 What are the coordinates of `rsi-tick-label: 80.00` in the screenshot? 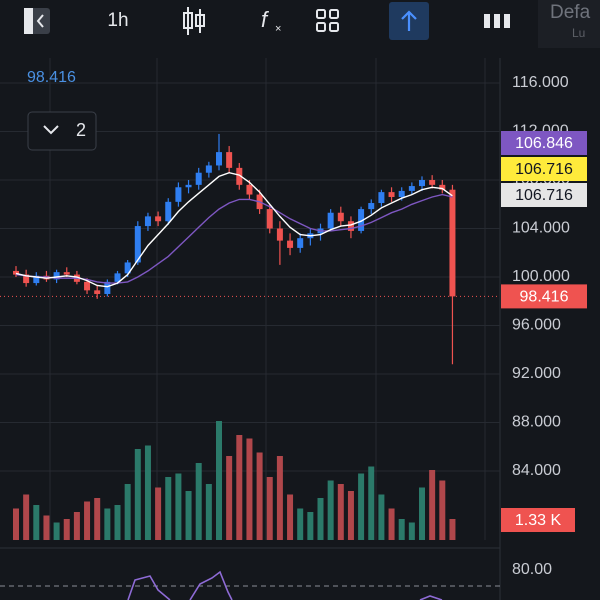 It's located at (532, 569).